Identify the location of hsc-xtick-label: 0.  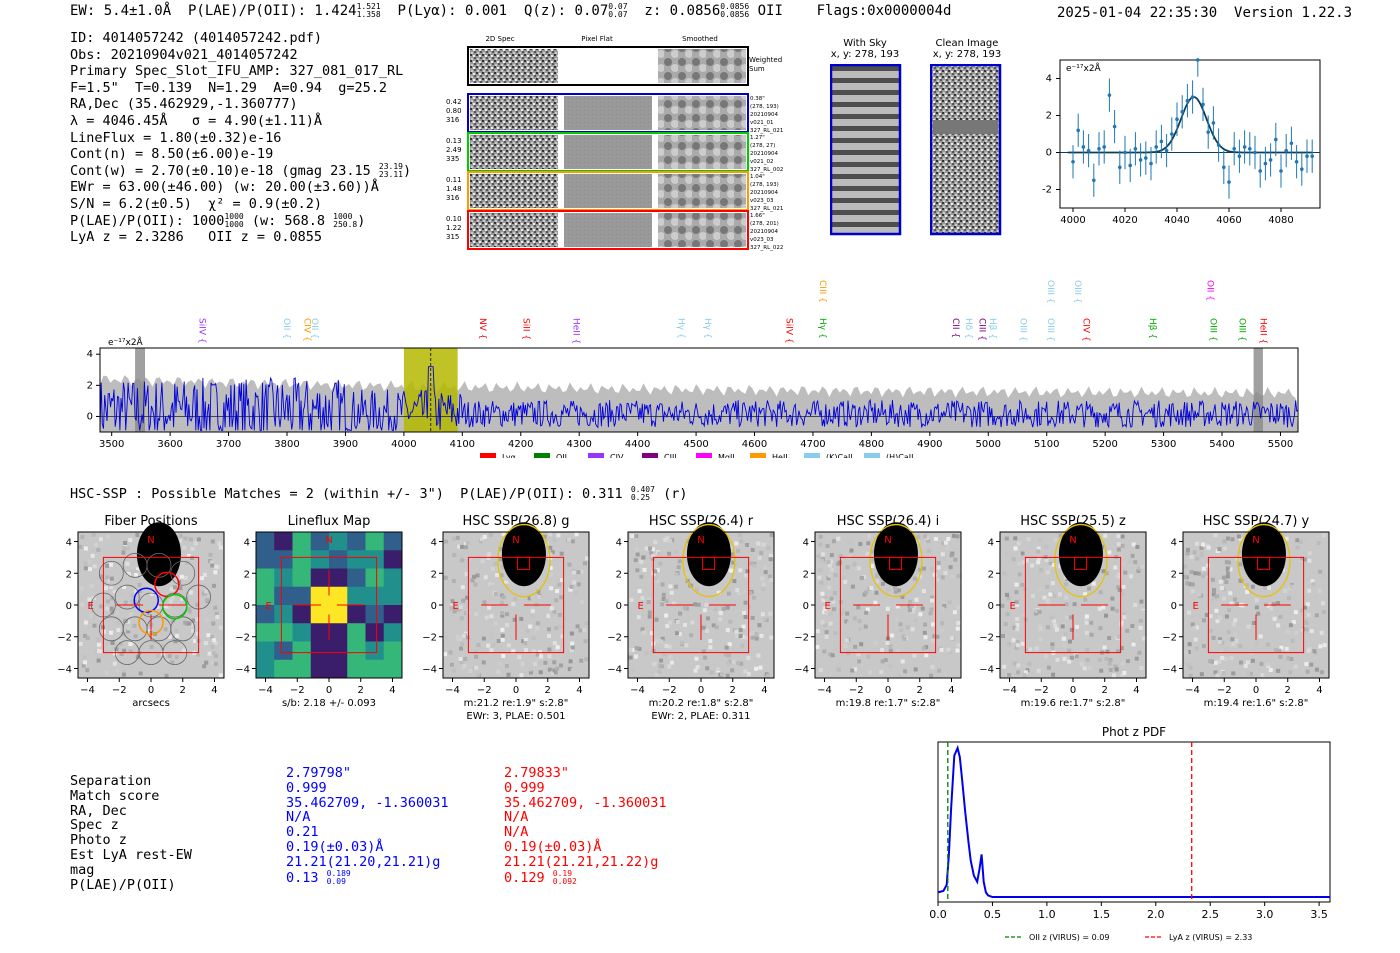
(701, 690).